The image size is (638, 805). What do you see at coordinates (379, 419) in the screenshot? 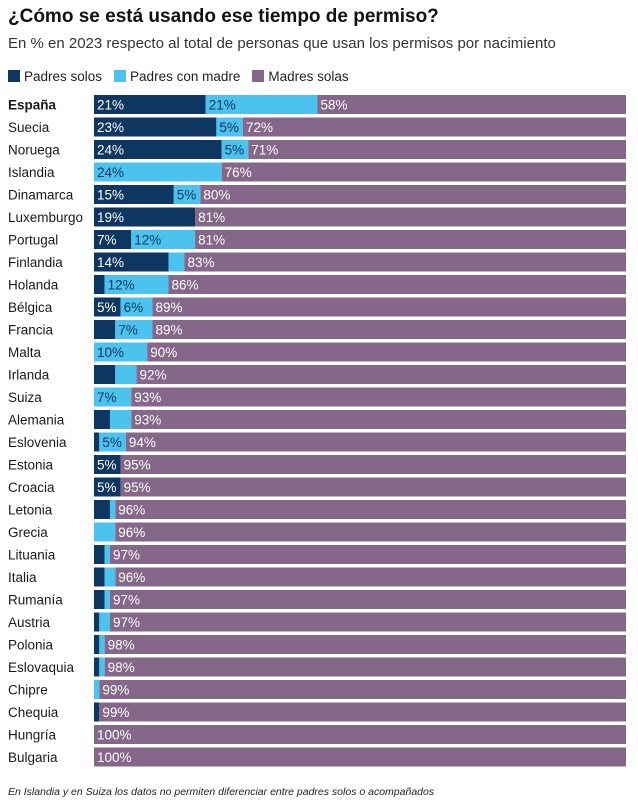
I see `bar-alemania-madres-solas` at bounding box center [379, 419].